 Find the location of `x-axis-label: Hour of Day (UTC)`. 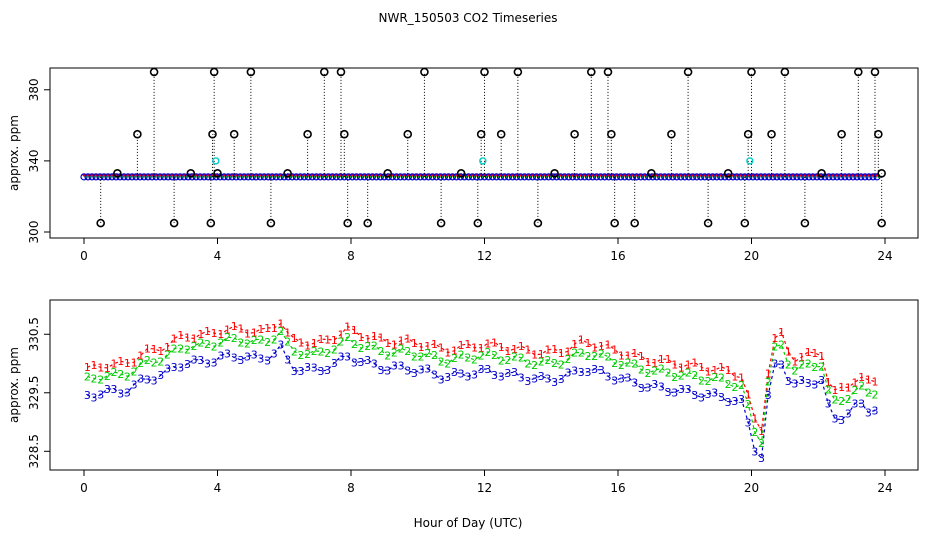

x-axis-label: Hour of Day (UTC) is located at coordinates (468, 523).